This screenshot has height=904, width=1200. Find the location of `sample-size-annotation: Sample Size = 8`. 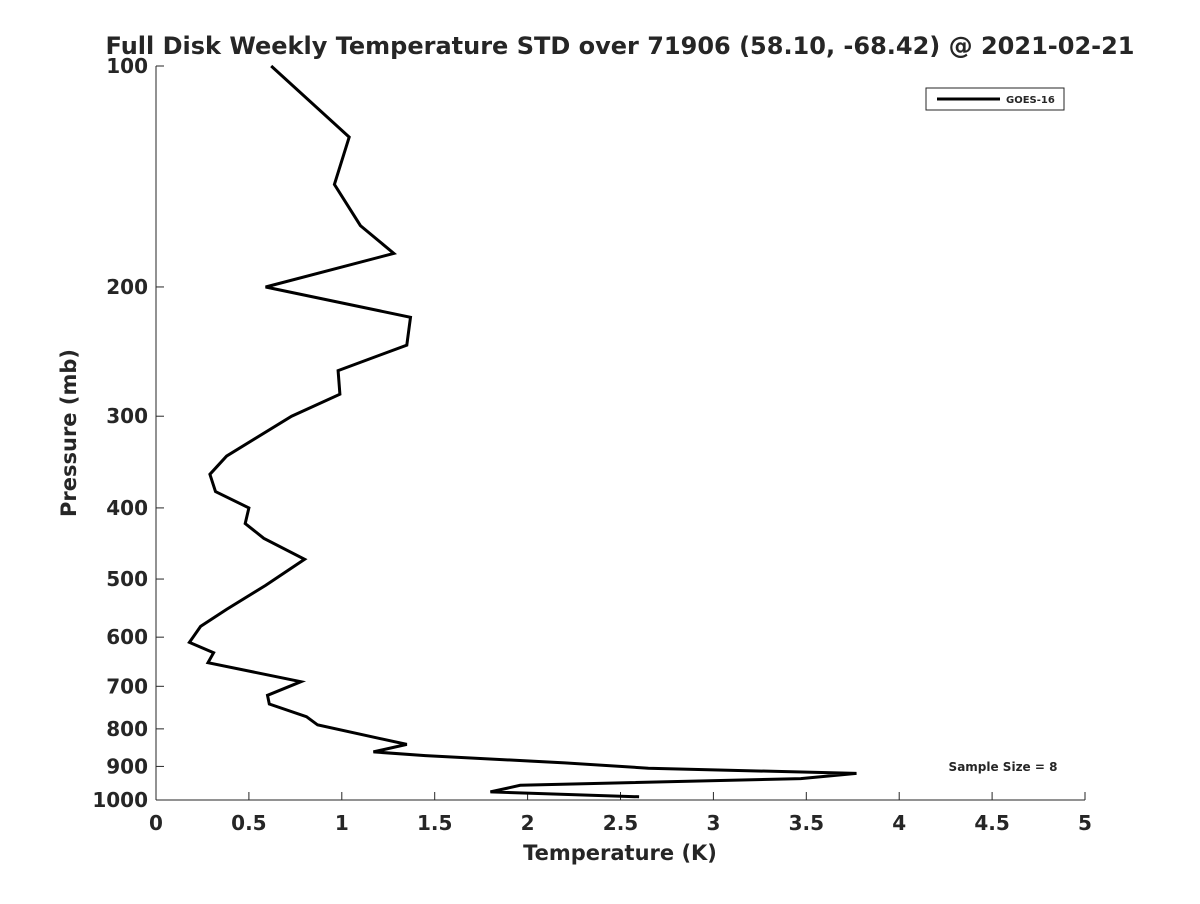

sample-size-annotation: Sample Size = 8 is located at coordinates (1003, 767).